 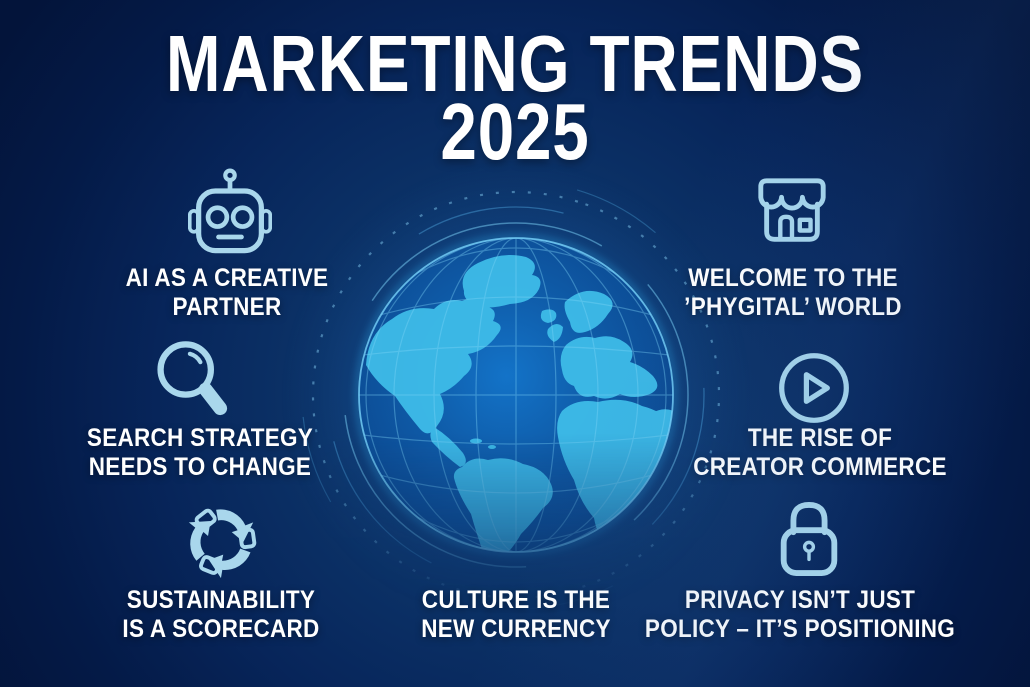 I want to click on magnifying-glass-icon, so click(x=192, y=380).